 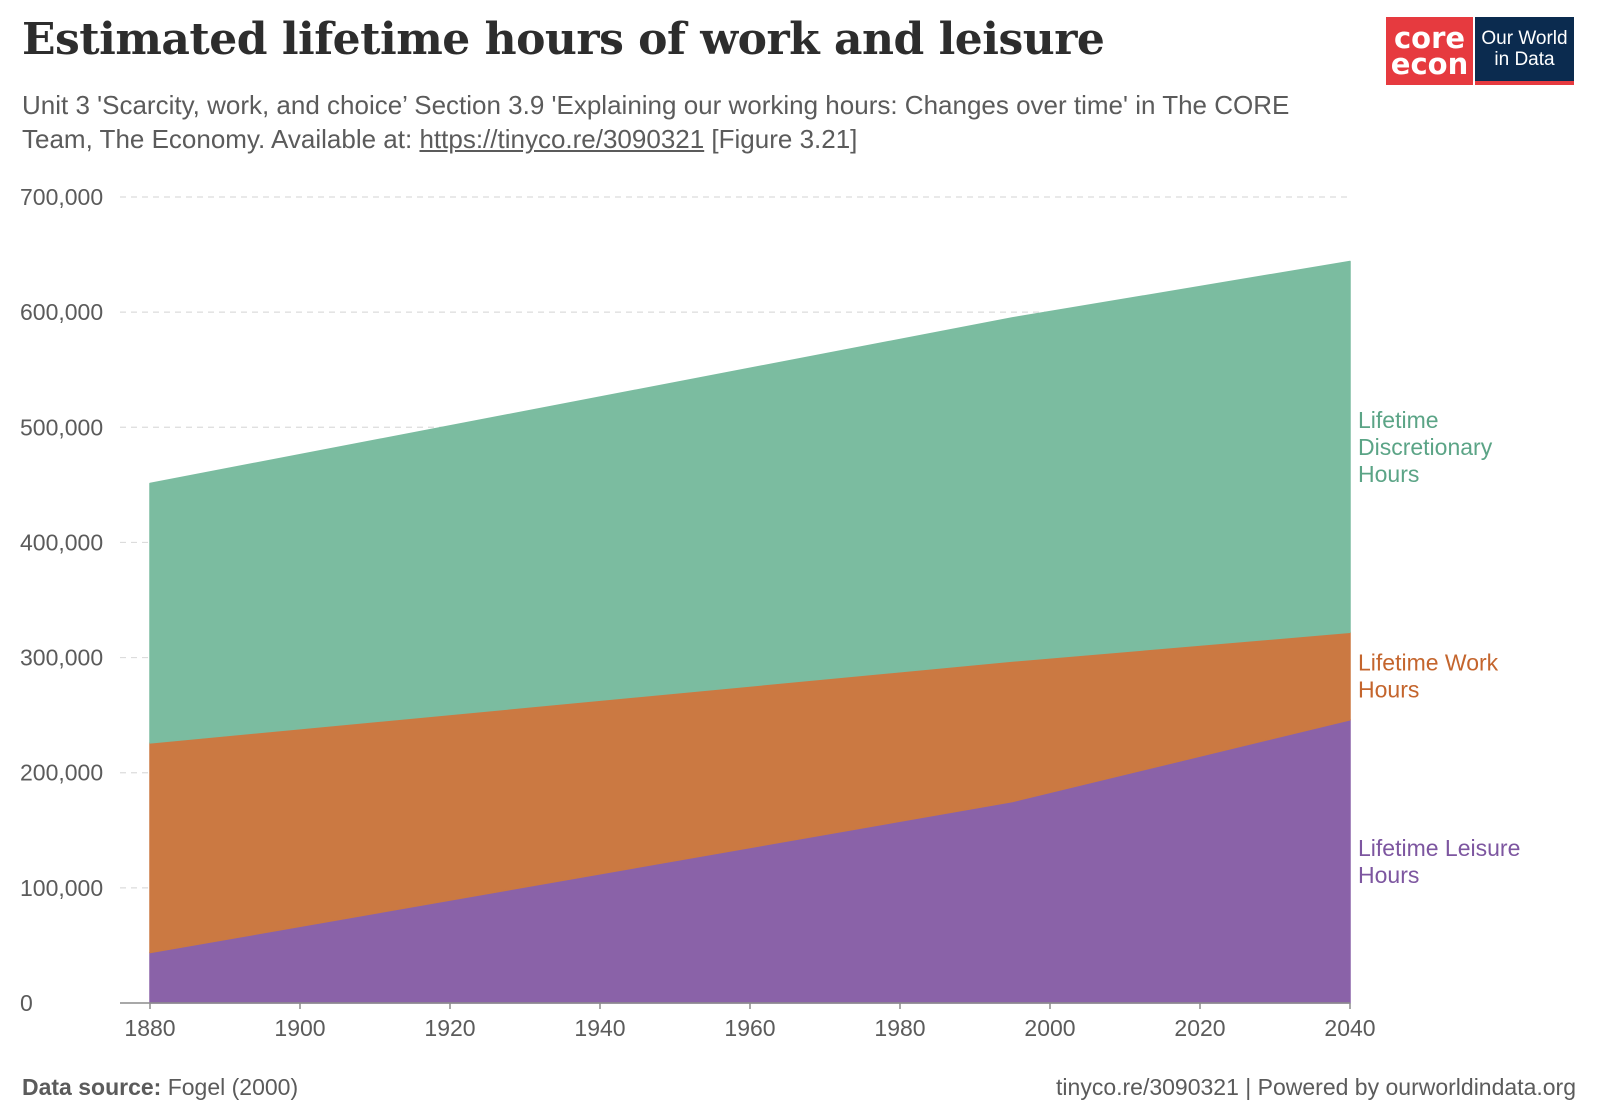 I want to click on x-tick-label: 2000, so click(x=1049, y=1028).